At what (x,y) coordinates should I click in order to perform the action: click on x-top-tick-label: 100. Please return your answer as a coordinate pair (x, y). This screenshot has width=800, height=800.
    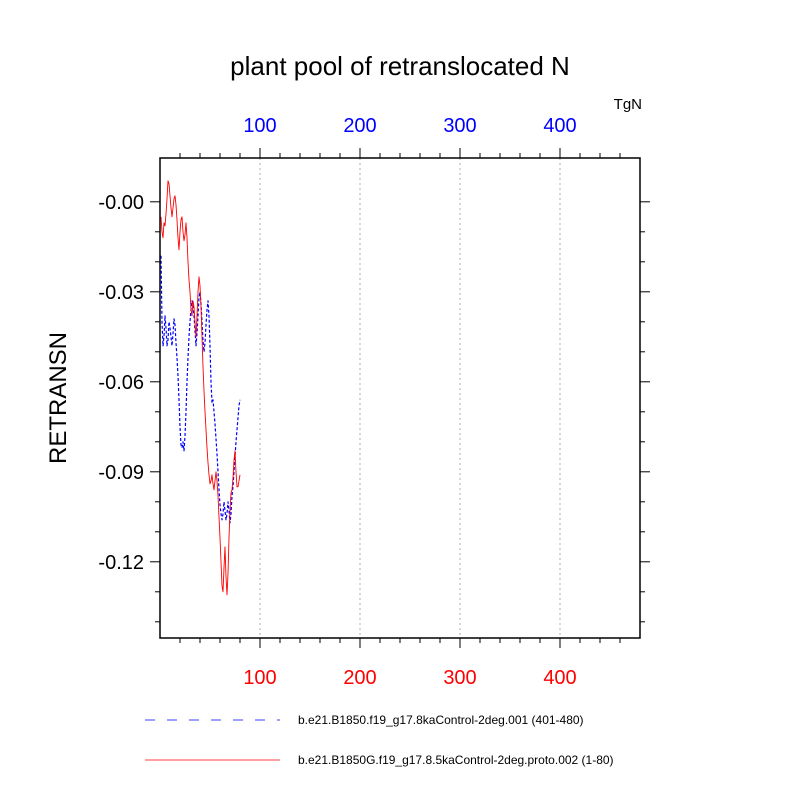
    Looking at the image, I should click on (259, 126).